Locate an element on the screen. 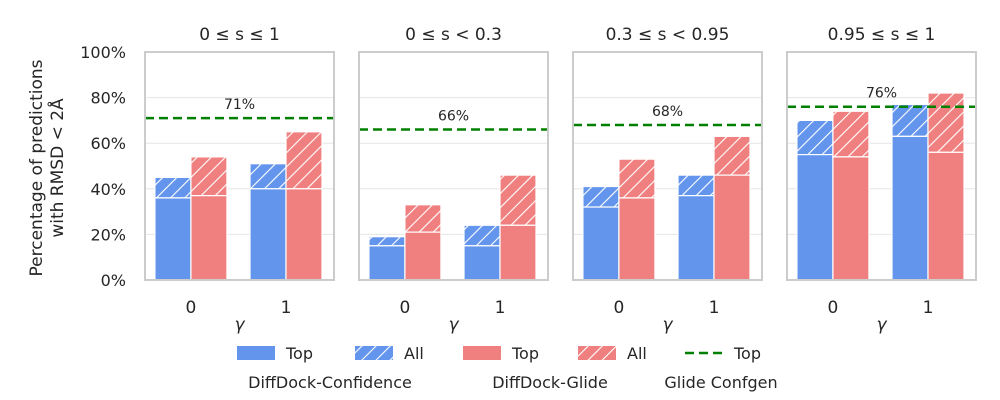 This screenshot has height=400, width=1000. y-tick-label: 100% is located at coordinates (103, 52).